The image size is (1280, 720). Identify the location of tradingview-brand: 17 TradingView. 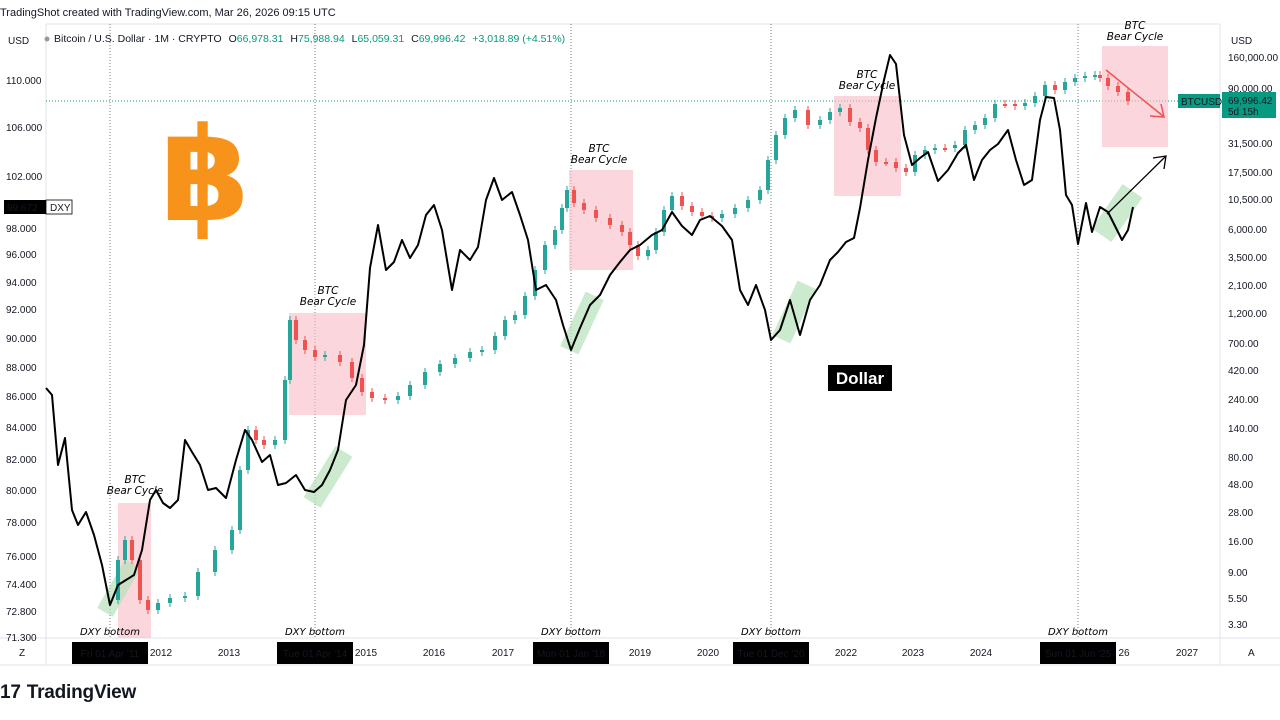
(68, 693).